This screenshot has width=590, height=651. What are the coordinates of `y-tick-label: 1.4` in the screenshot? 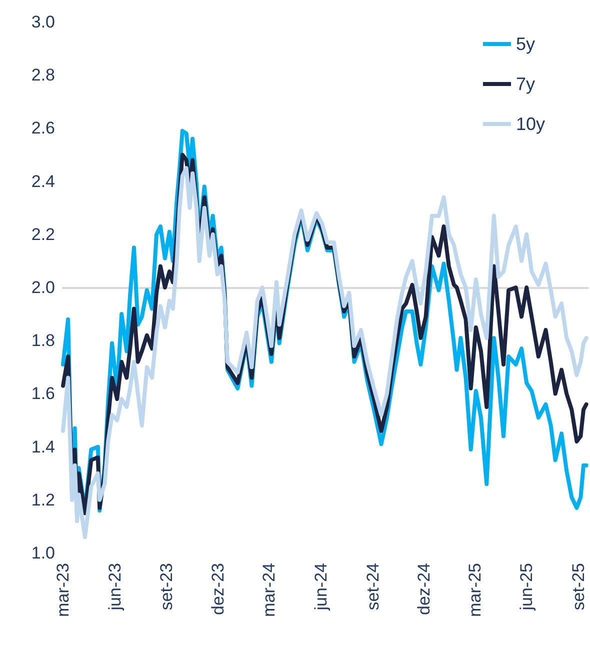 It's located at (43, 446).